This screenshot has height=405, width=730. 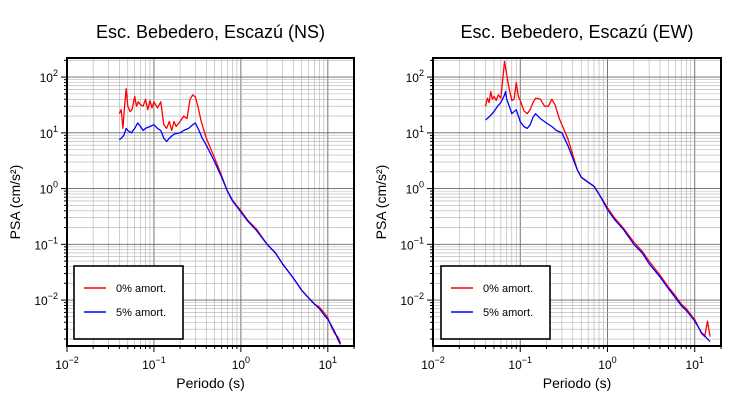 I want to click on chart-title: Esc. Bebedero, Escazú (EW), so click(x=576, y=32).